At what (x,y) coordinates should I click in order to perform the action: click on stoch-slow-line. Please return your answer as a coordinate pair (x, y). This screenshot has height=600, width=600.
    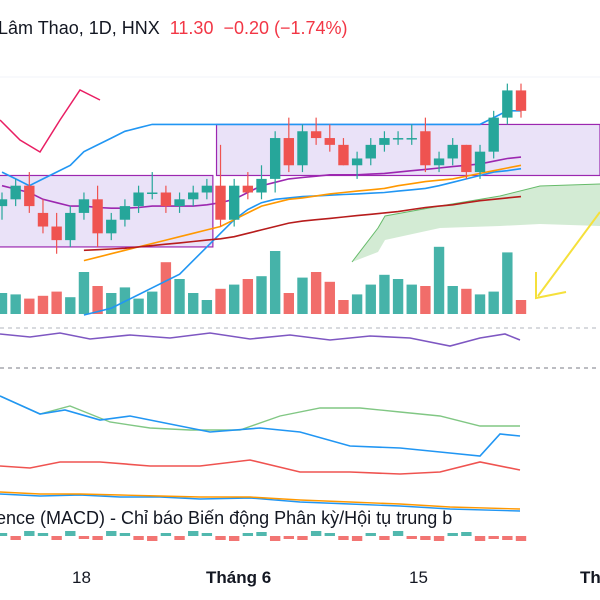
    Looking at the image, I should click on (260, 413).